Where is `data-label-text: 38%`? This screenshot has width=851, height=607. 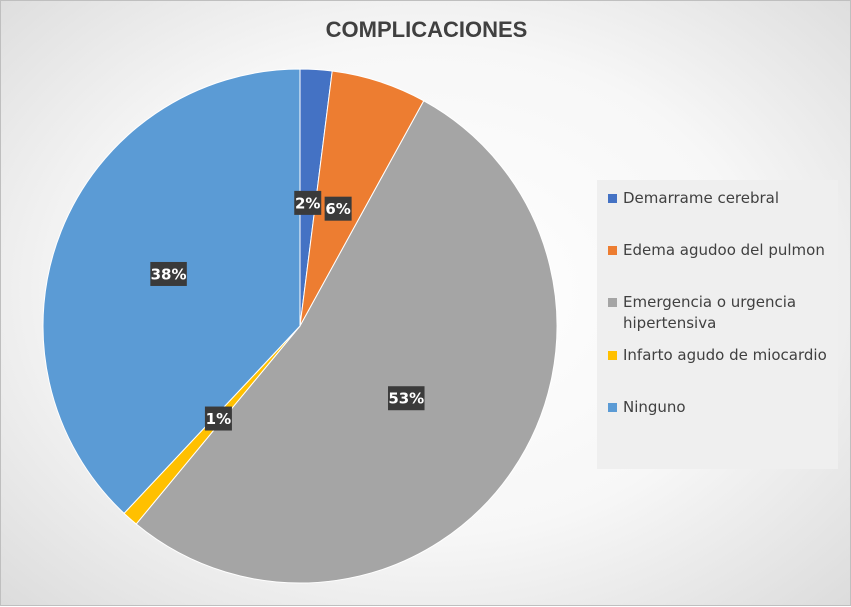
data-label-text: 38% is located at coordinates (169, 274).